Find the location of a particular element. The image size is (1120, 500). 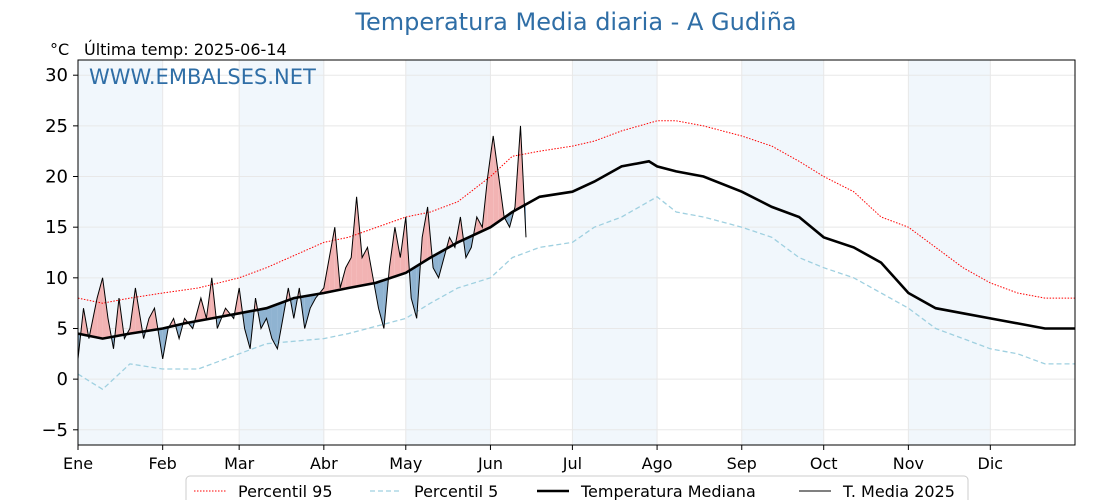

x-axis: Ene Feb Mar Abr May Jun Jul Ago Sep Oct Nov Dic is located at coordinates (533, 459).